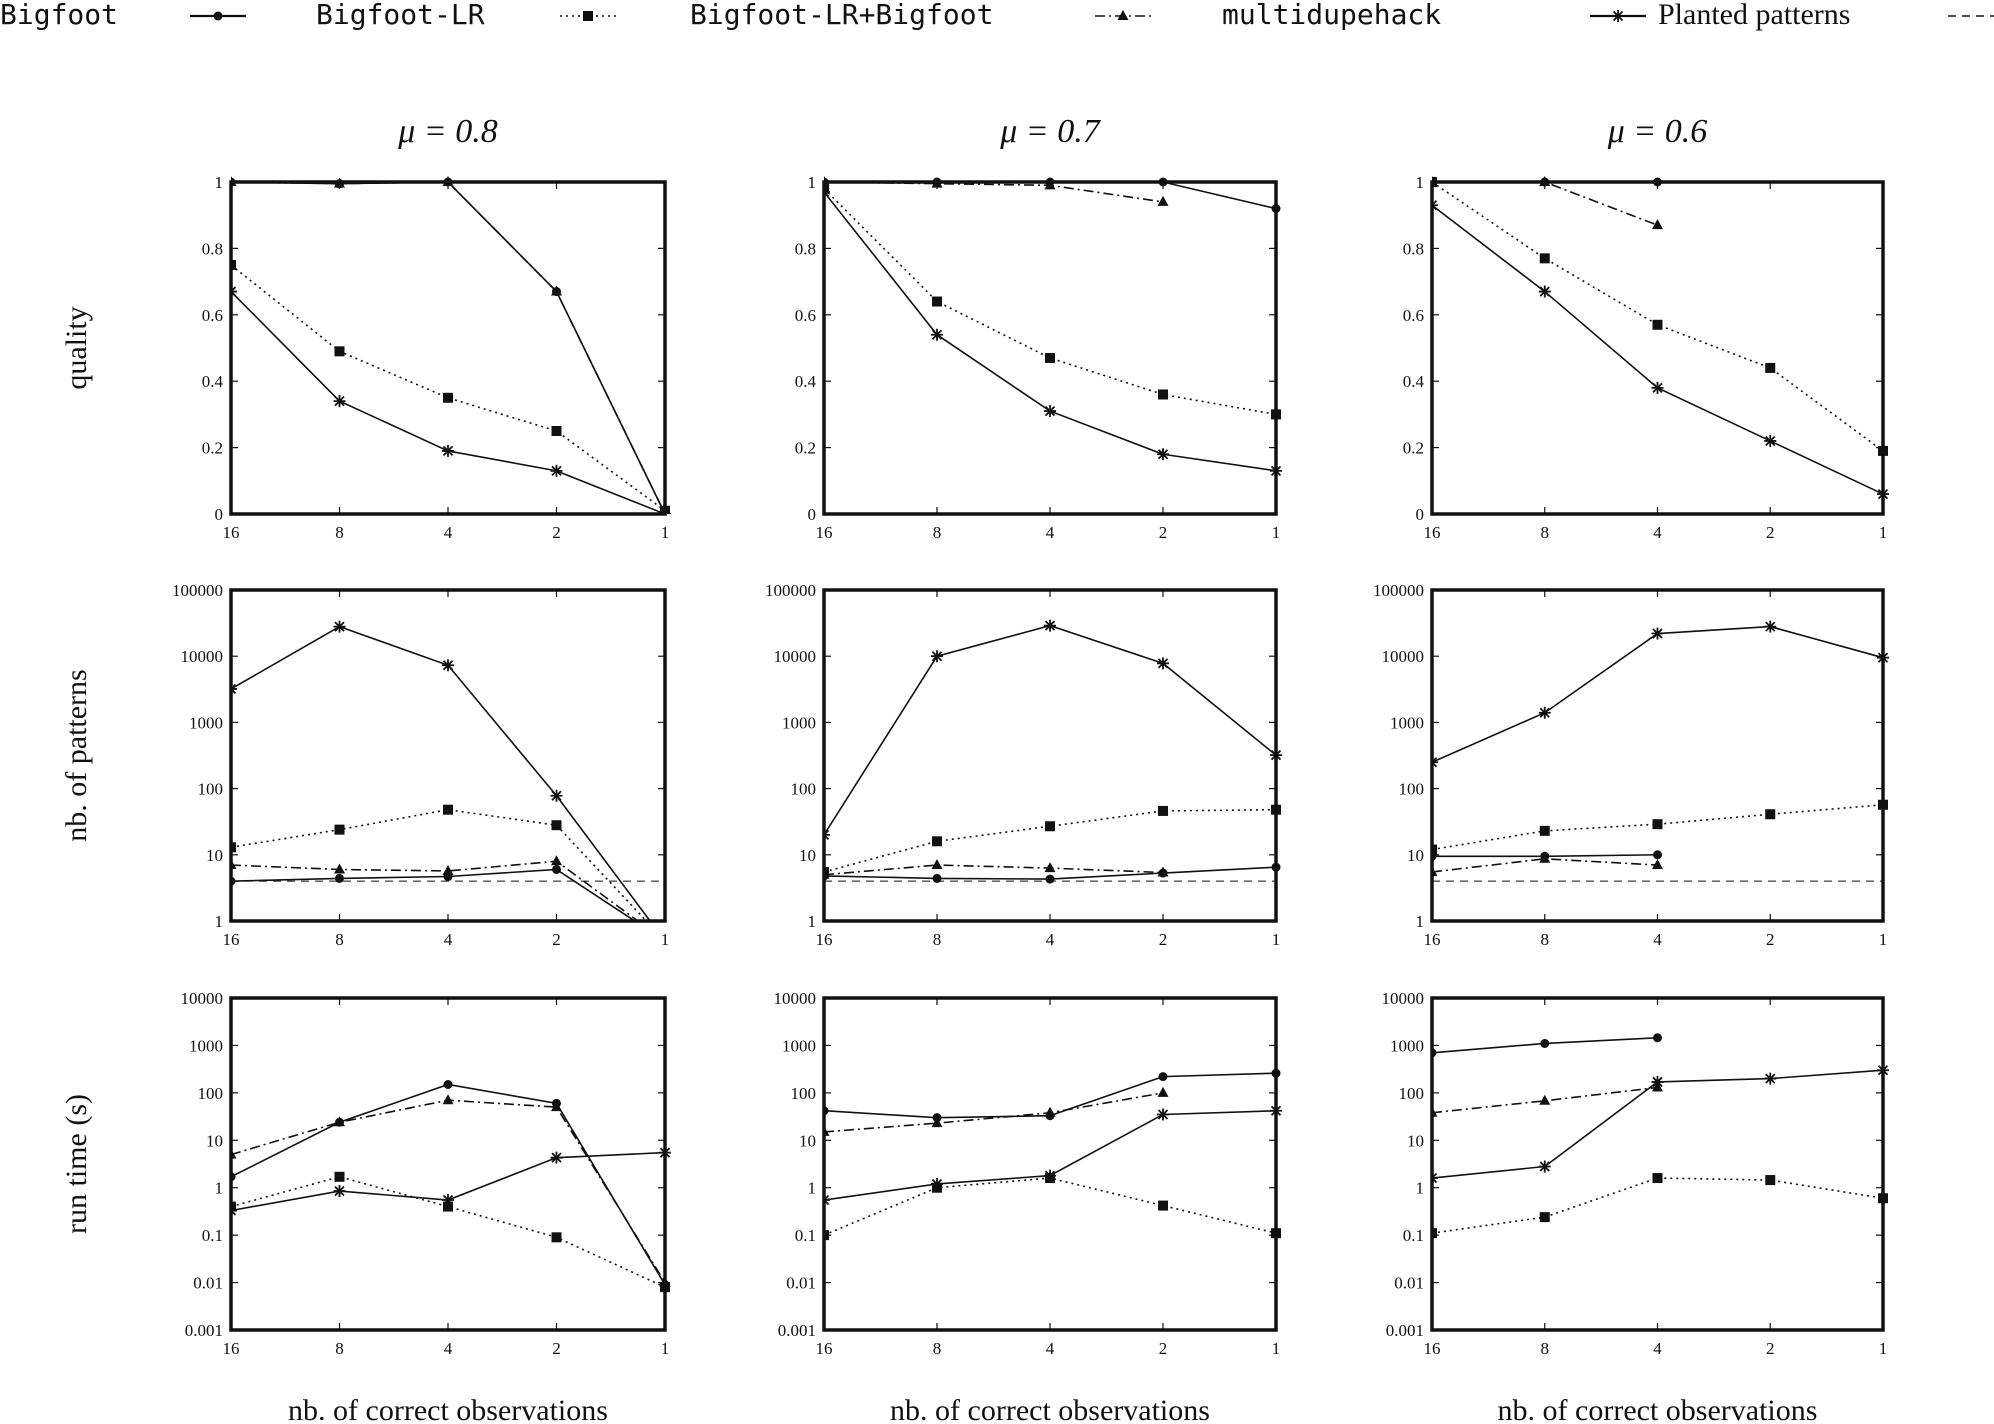  Describe the element at coordinates (1432, 939) in the screenshot. I see `x-tick-label: 16` at that location.